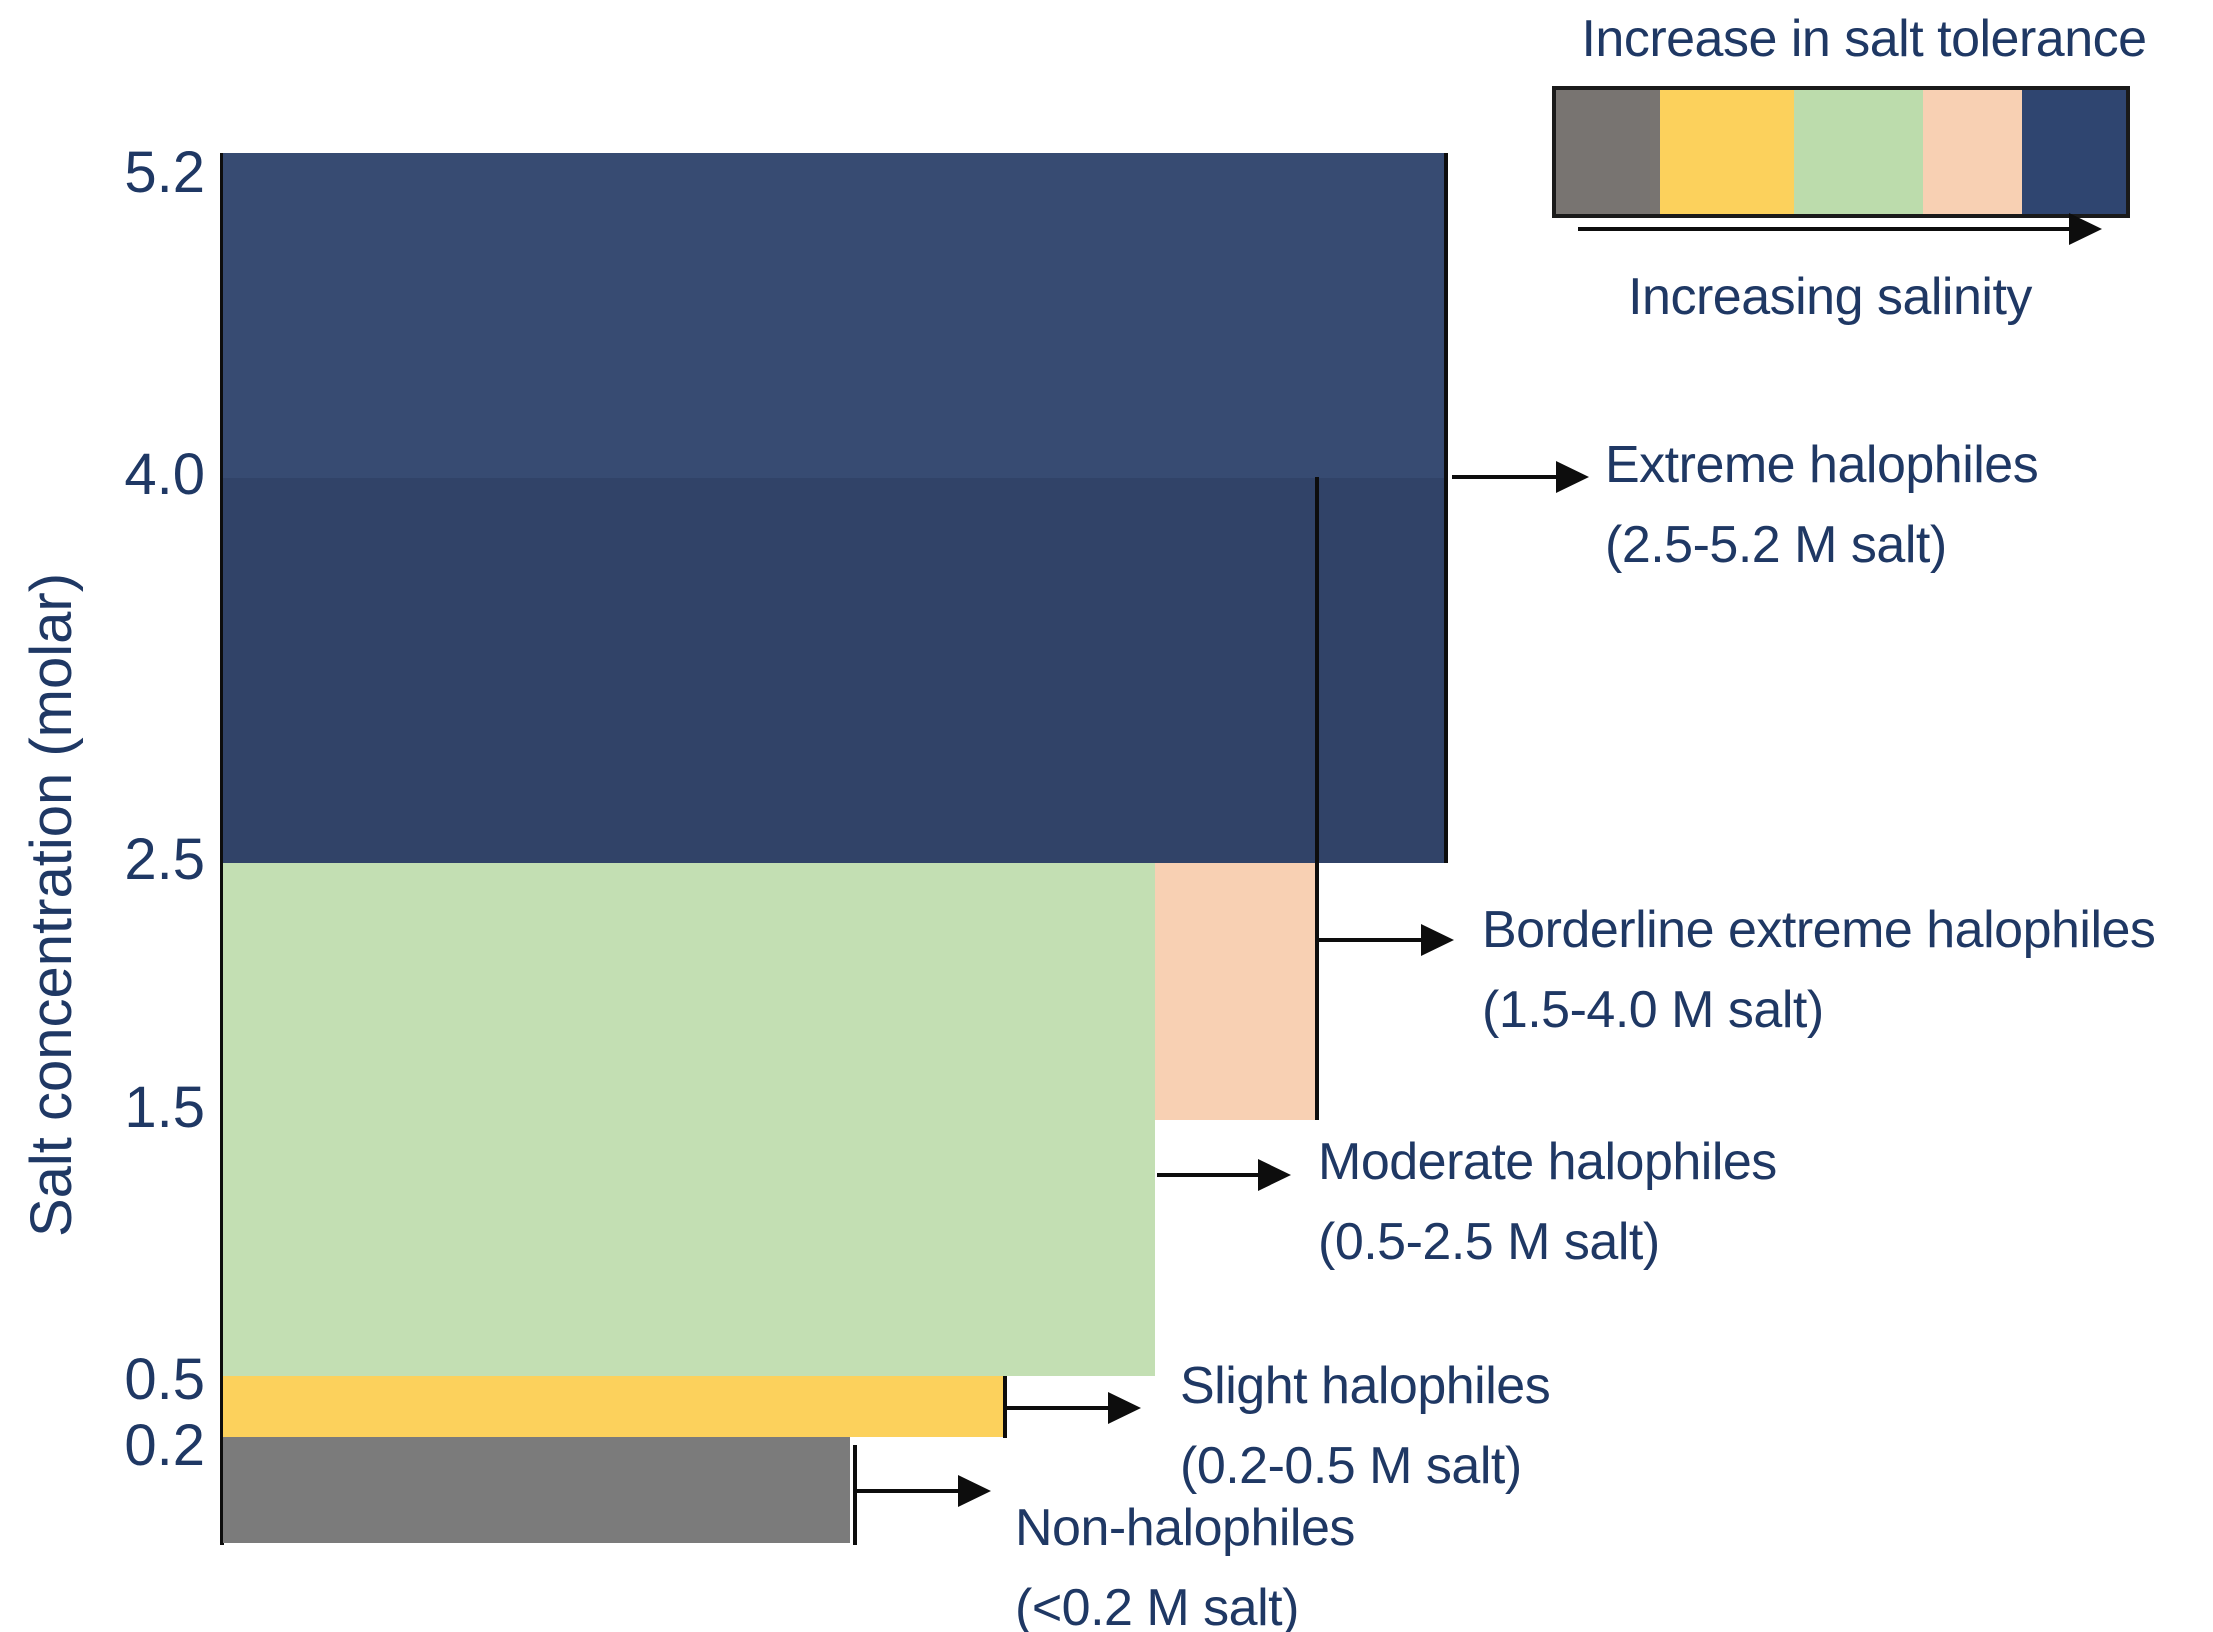 The image size is (2213, 1632). I want to click on legend-color-strip, so click(1841, 152).